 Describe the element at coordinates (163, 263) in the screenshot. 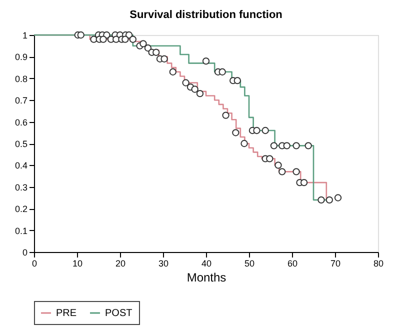

I see `x-tick-label: 30` at that location.